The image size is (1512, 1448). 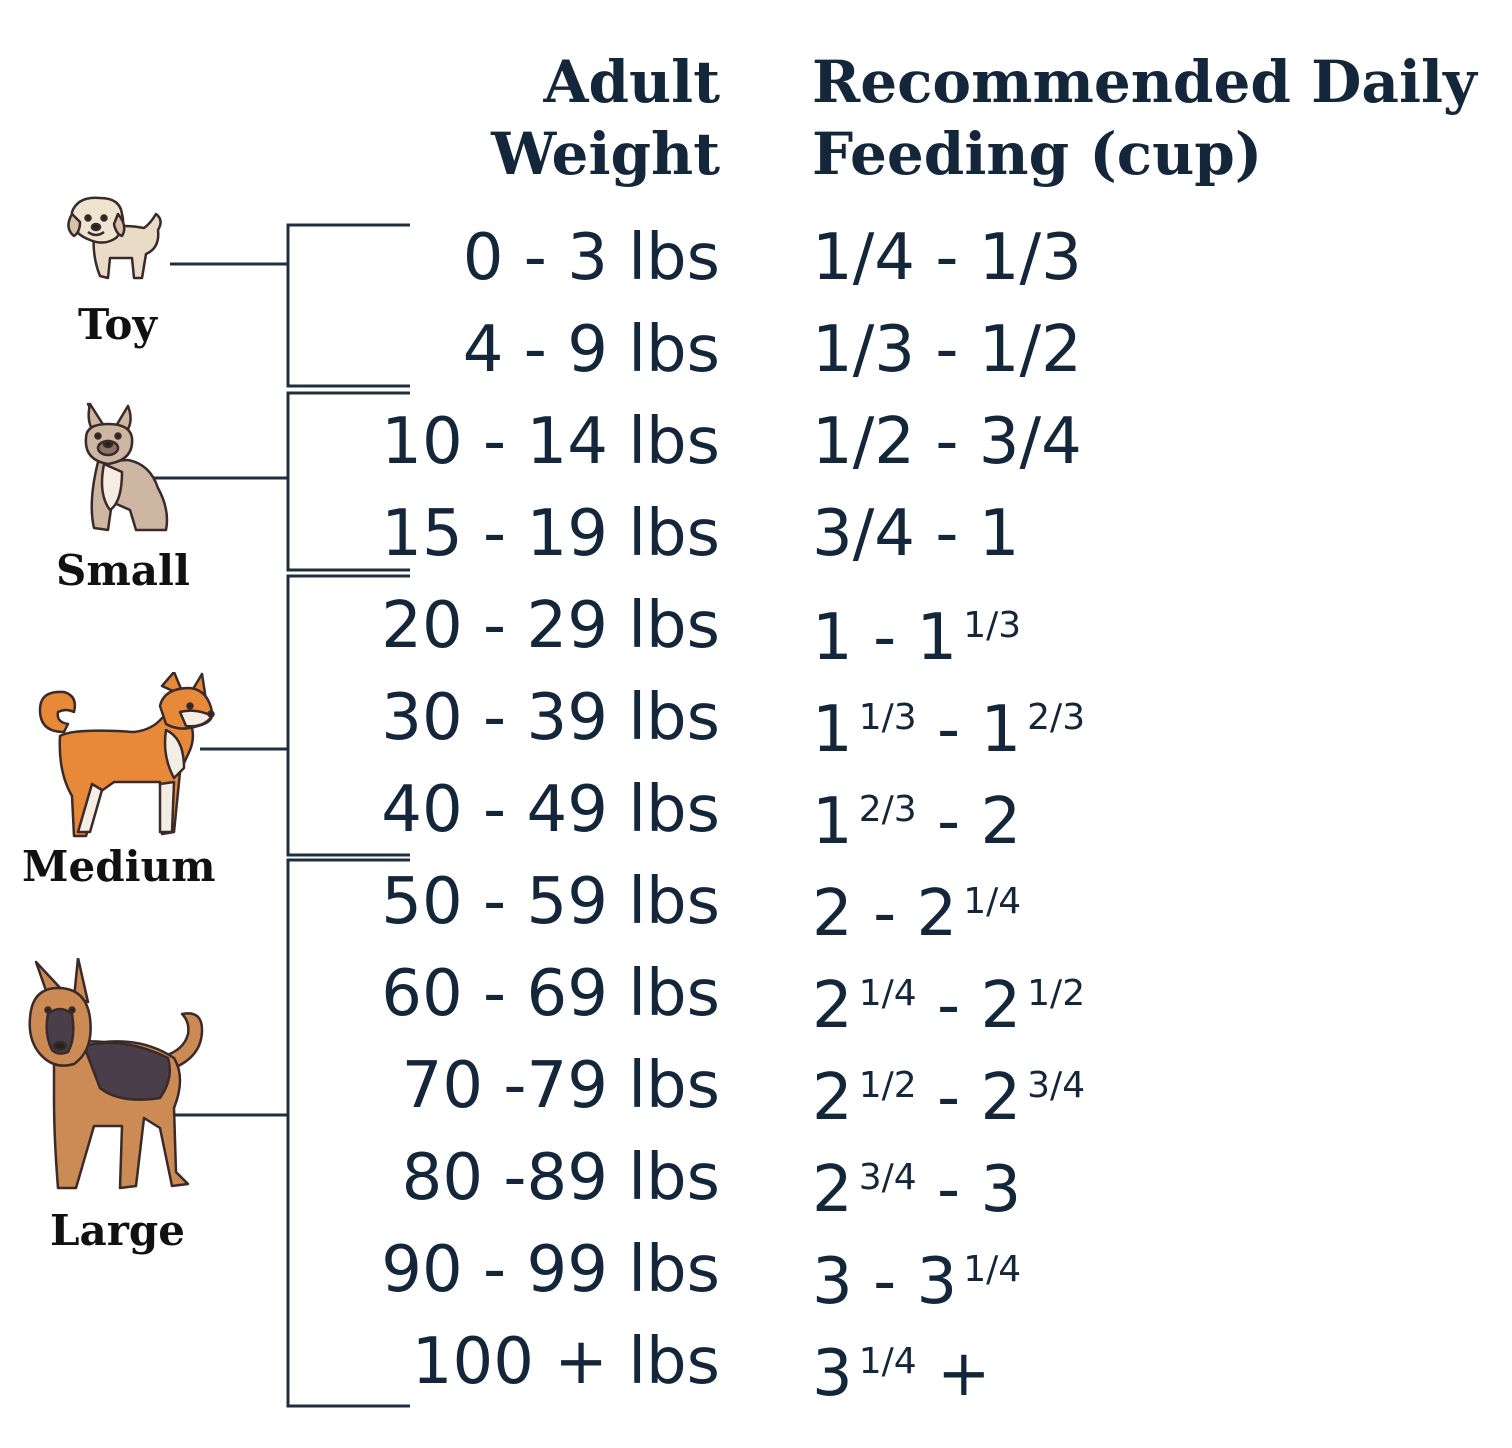 What do you see at coordinates (348, 715) in the screenshot?
I see `medium-bracket` at bounding box center [348, 715].